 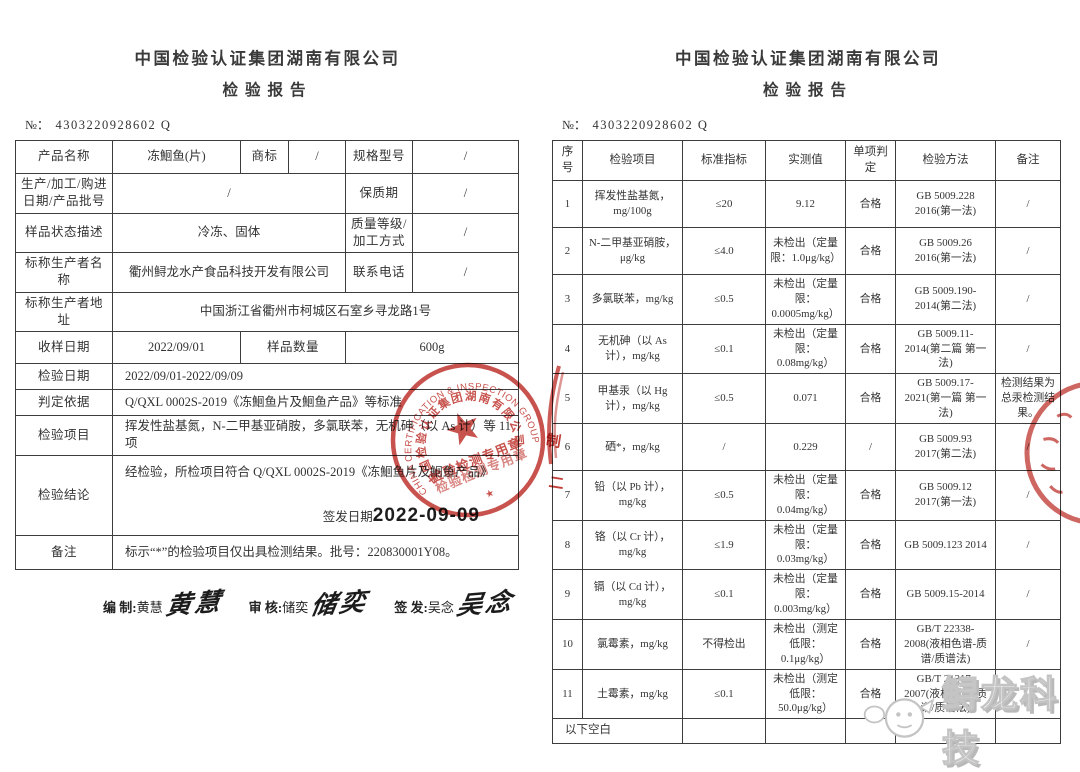 I want to click on remark-value: 标示“*”的检验项目仅出具检测结果。批号：220830001Y08。, so click(x=315, y=552).